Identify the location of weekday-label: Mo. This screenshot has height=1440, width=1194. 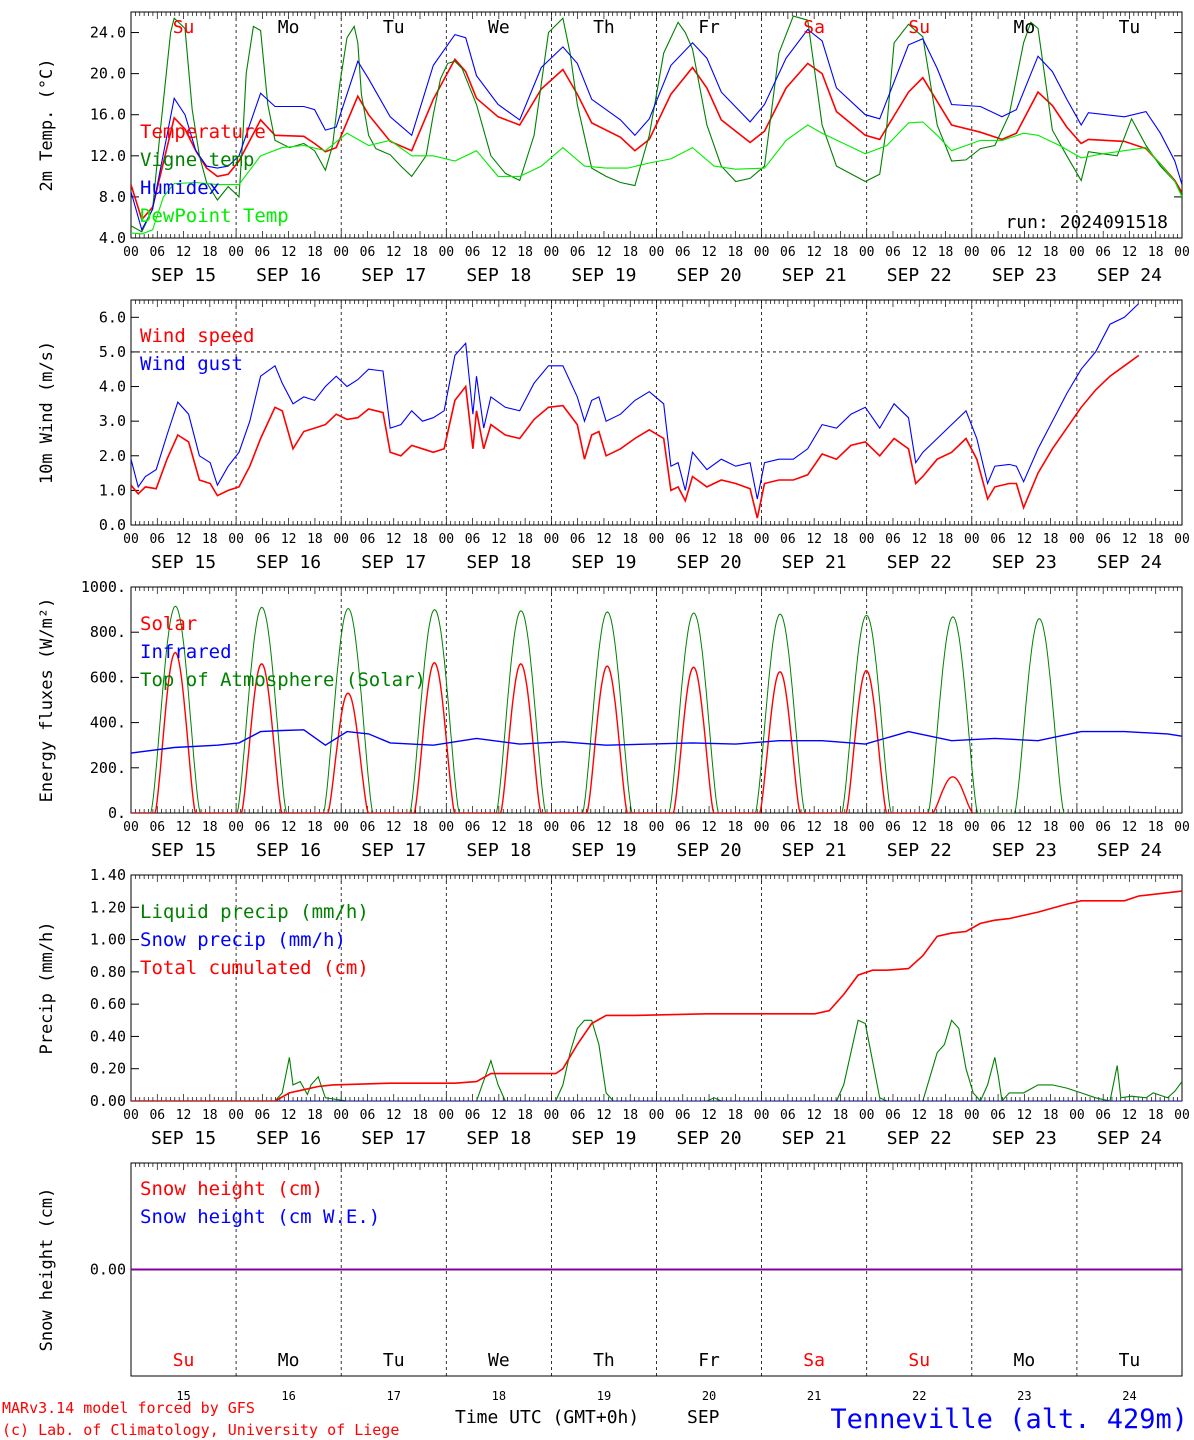
(289, 1360).